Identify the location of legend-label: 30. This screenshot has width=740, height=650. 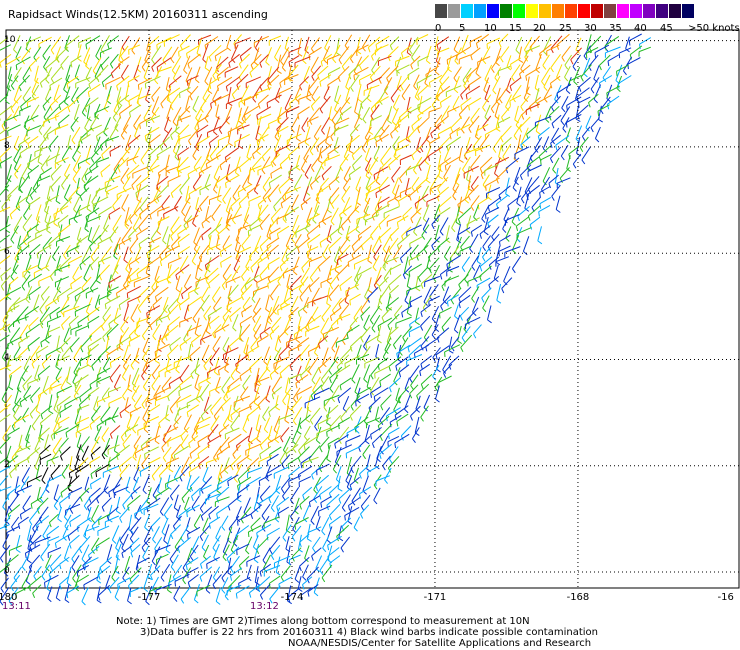
(590, 28).